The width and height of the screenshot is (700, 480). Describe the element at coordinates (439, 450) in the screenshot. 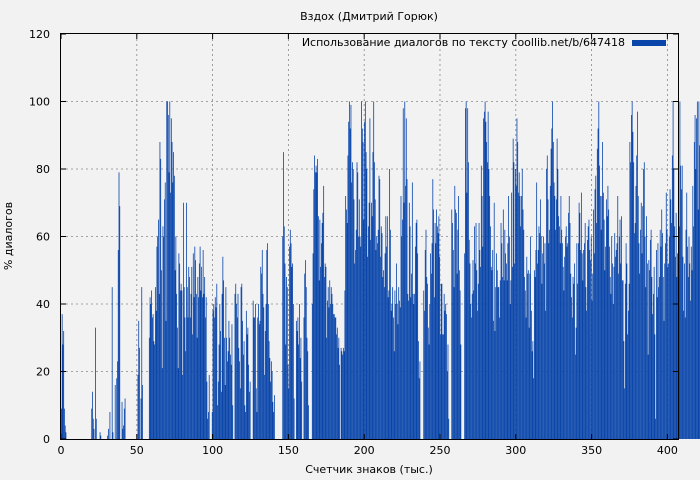

I see `x-tick-label: 250` at that location.